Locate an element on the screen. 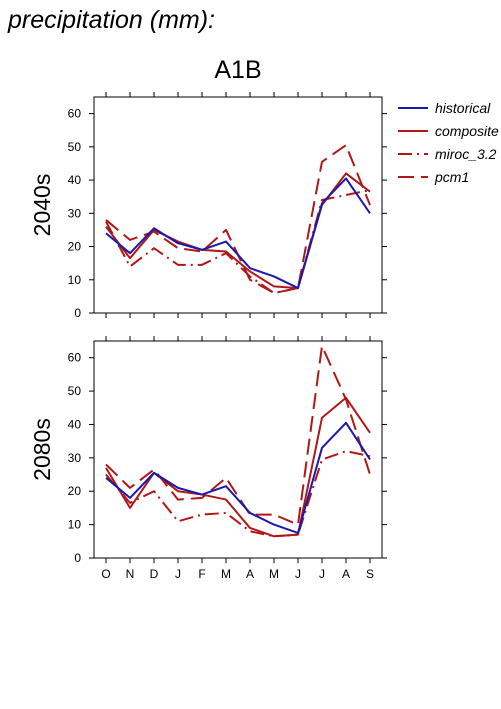 This screenshot has height=709, width=501. panel-label-2040s: 2040s is located at coordinates (42, 205).